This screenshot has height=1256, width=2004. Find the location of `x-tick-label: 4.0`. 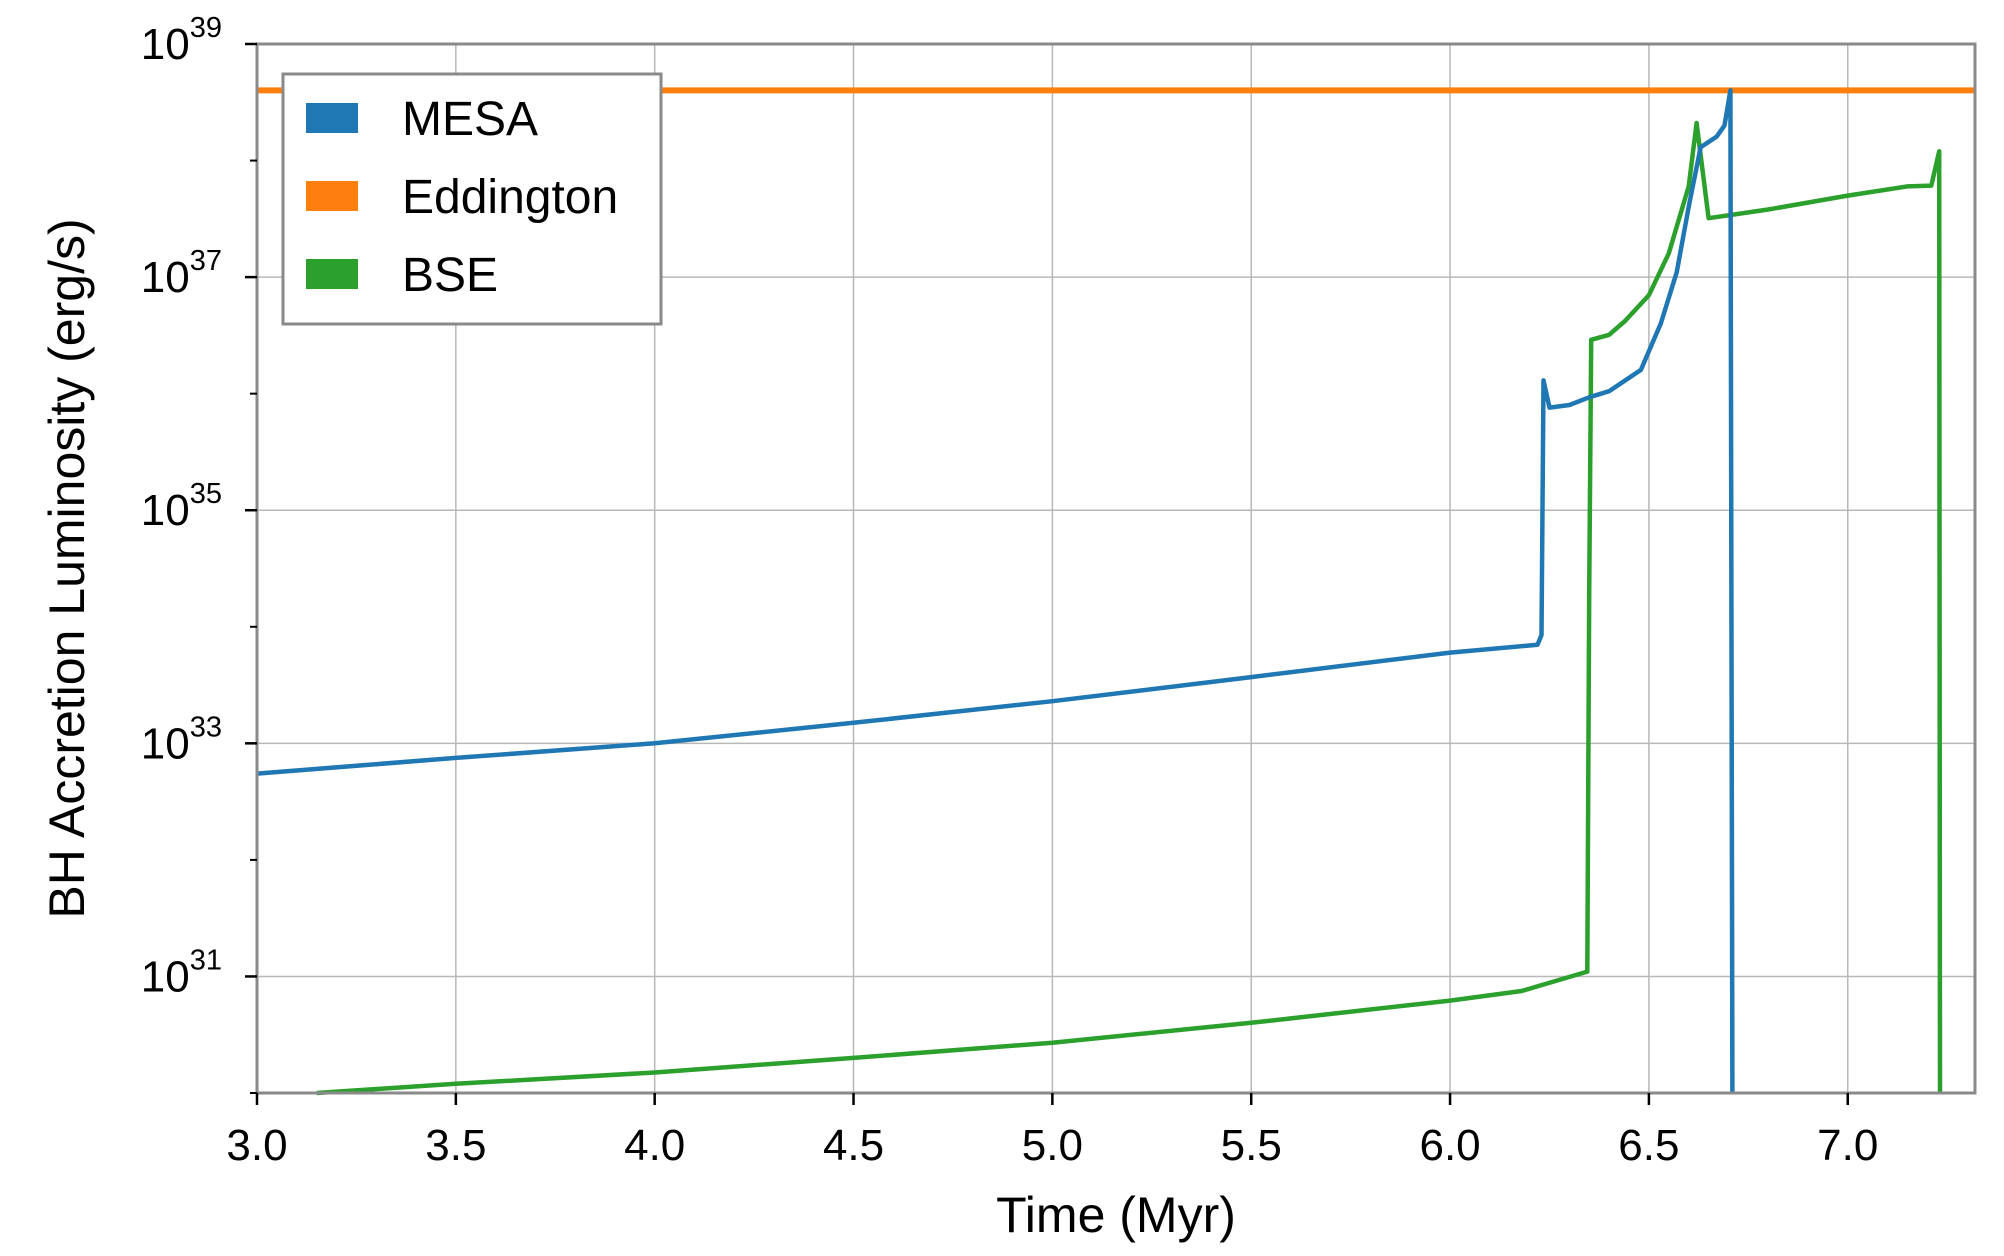

x-tick-label: 4.0 is located at coordinates (654, 1145).